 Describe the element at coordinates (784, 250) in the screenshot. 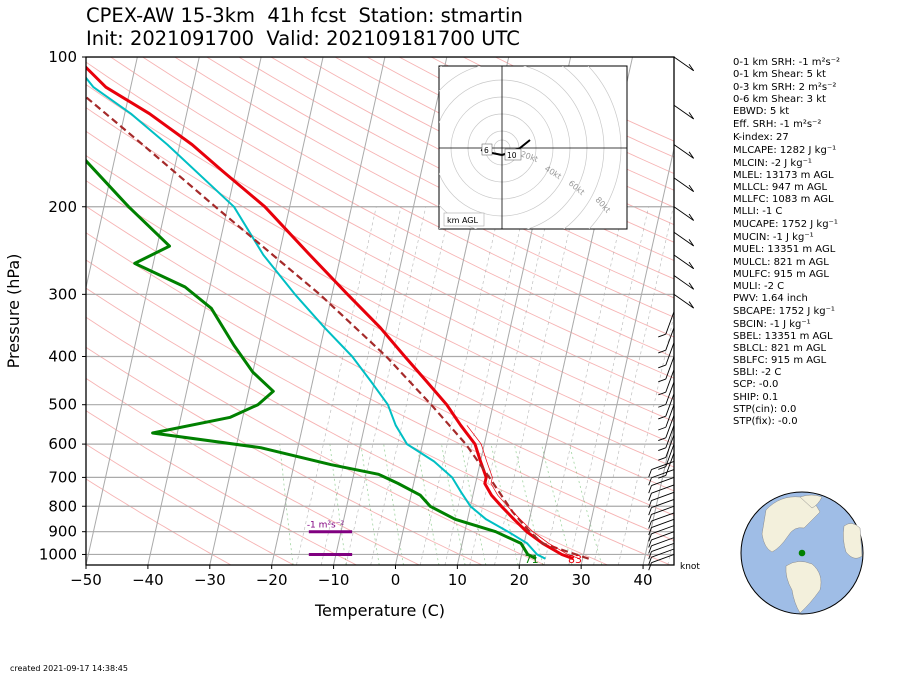

I see `stat-line: MUEL: 13351 m AGL` at that location.